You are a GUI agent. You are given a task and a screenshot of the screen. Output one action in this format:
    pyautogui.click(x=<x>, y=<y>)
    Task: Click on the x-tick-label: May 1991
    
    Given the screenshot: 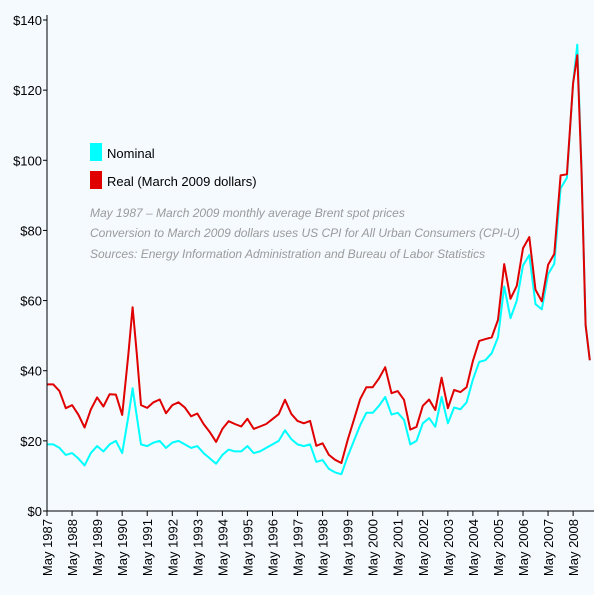 What is the action you would take?
    pyautogui.click(x=147, y=547)
    